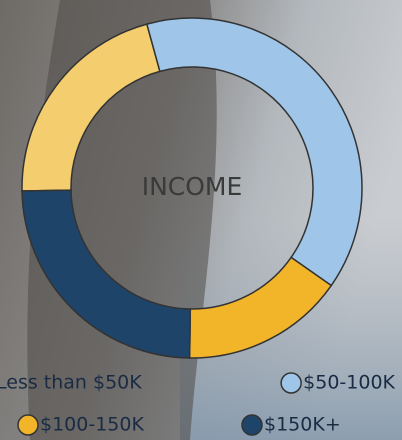  I want to click on legend-label: $100-150K, so click(92, 425).